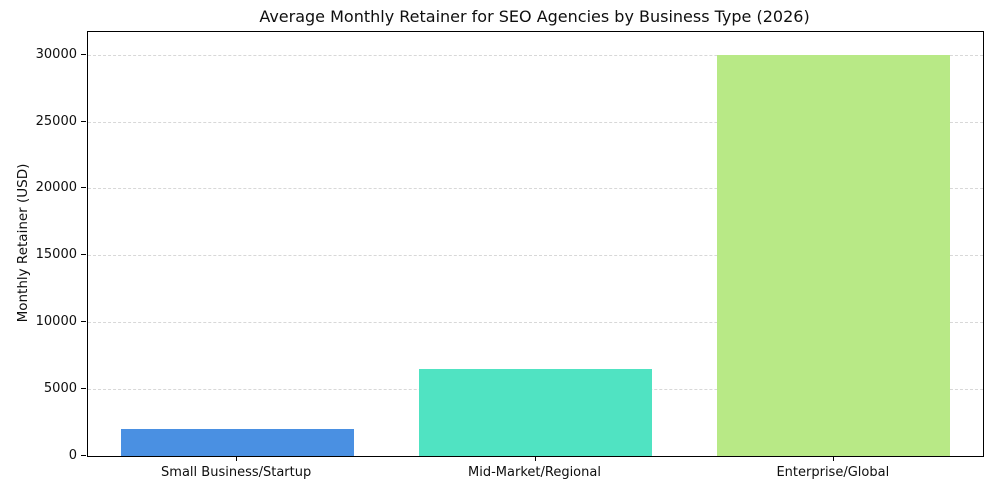  Describe the element at coordinates (56, 188) in the screenshot. I see `y-tick-label-20000: 20000` at that location.